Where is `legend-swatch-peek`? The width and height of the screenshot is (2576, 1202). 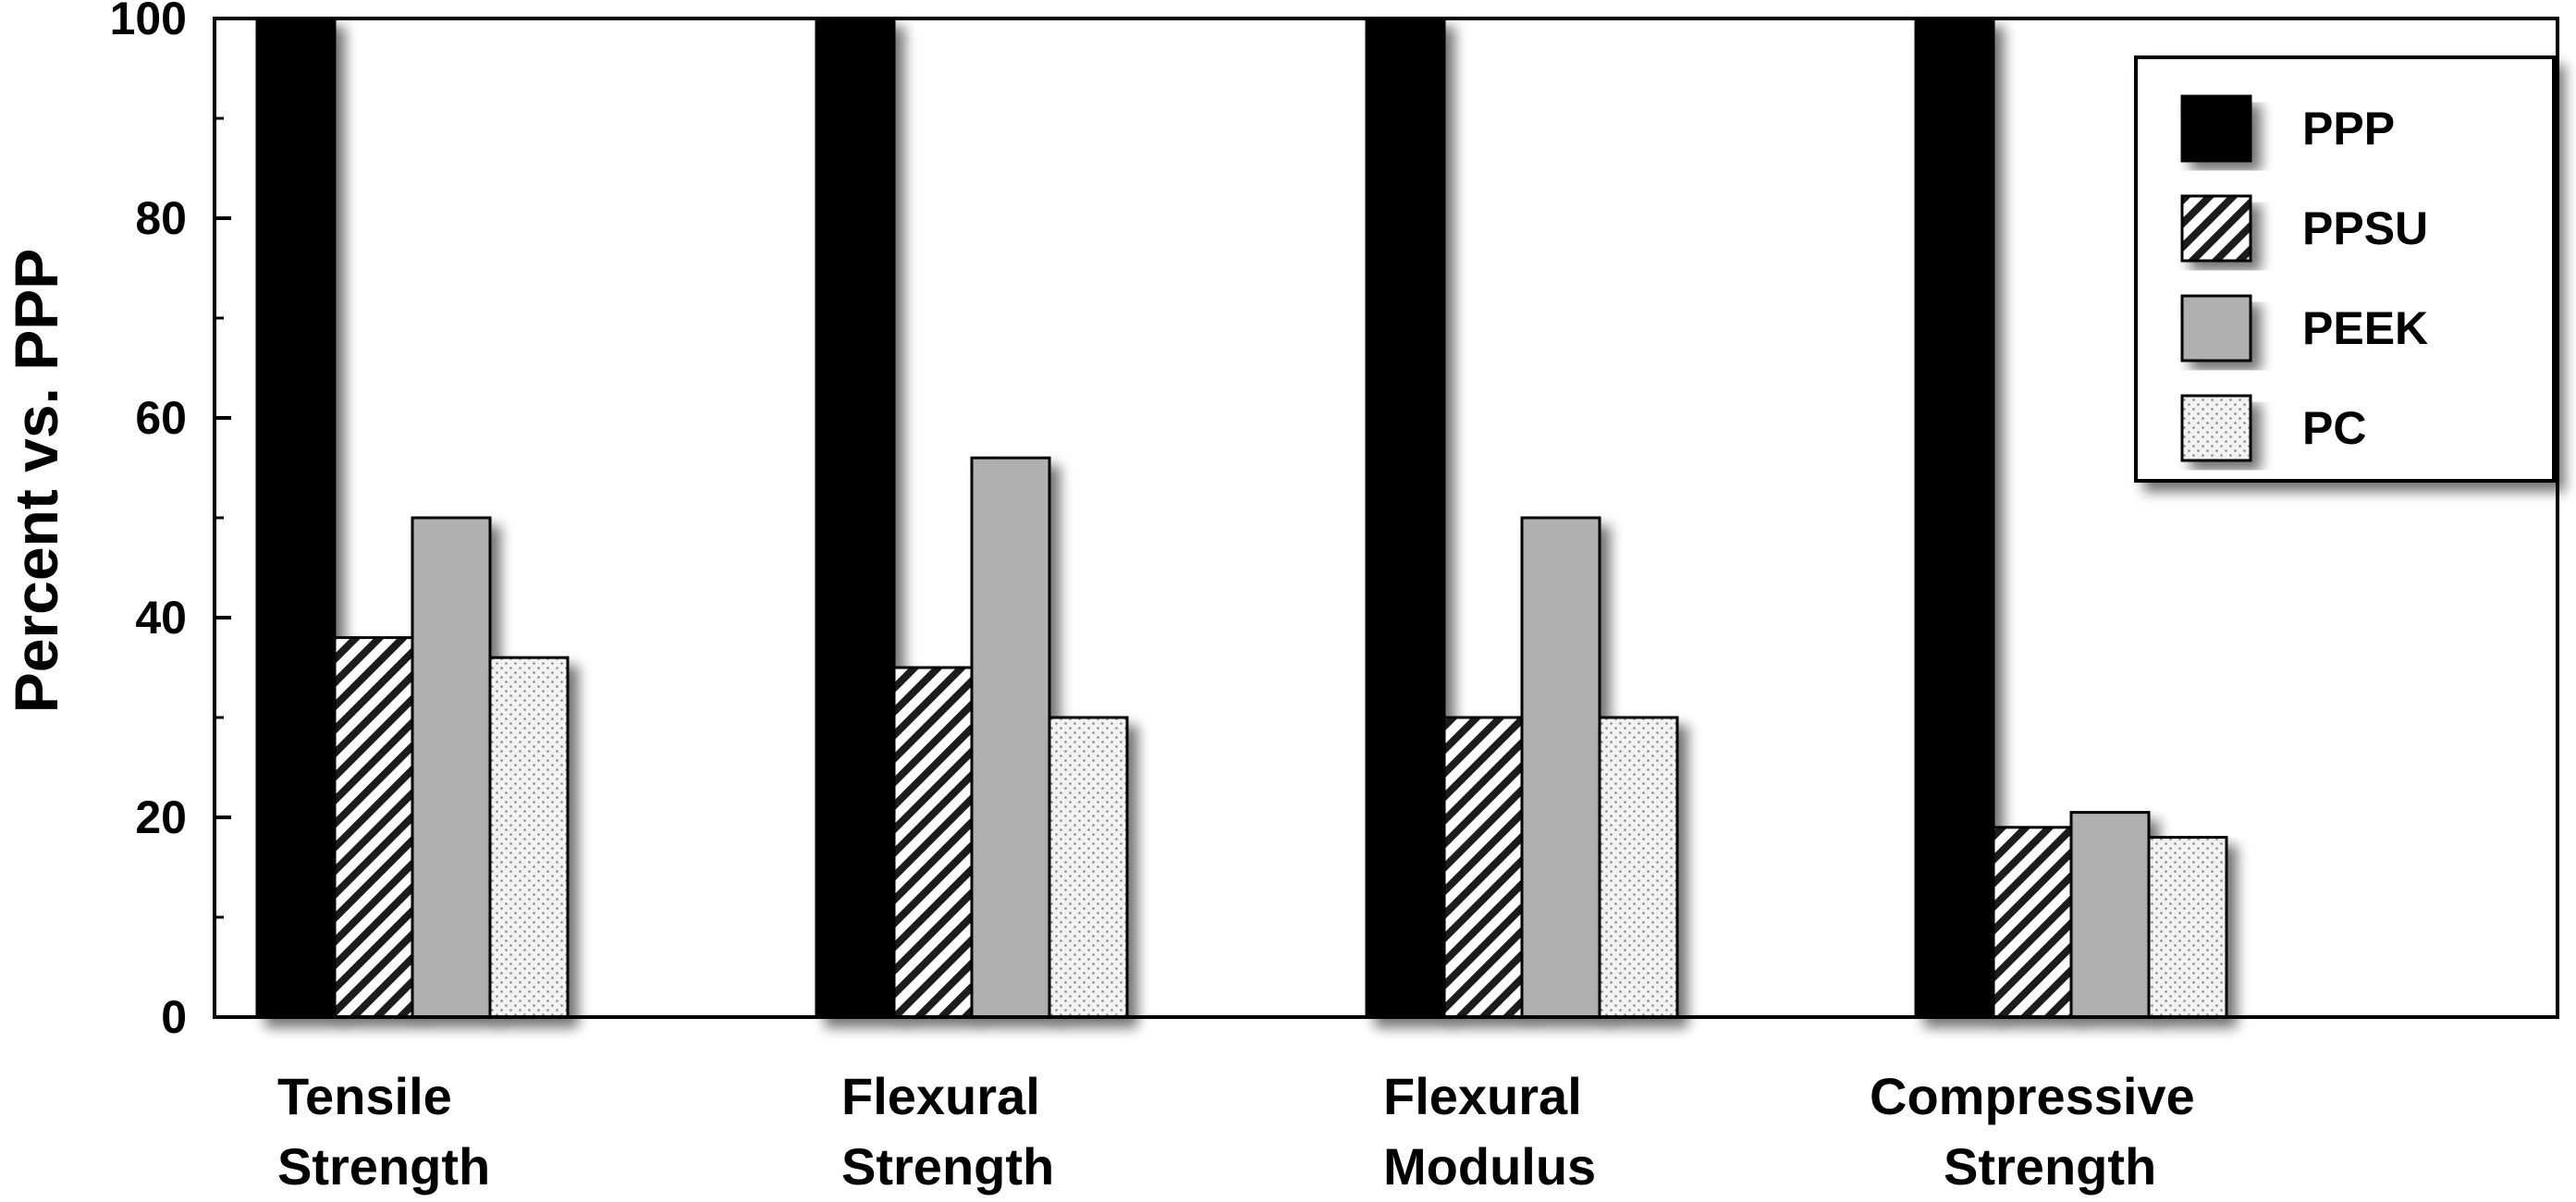
legend-swatch-peek is located at coordinates (2216, 328).